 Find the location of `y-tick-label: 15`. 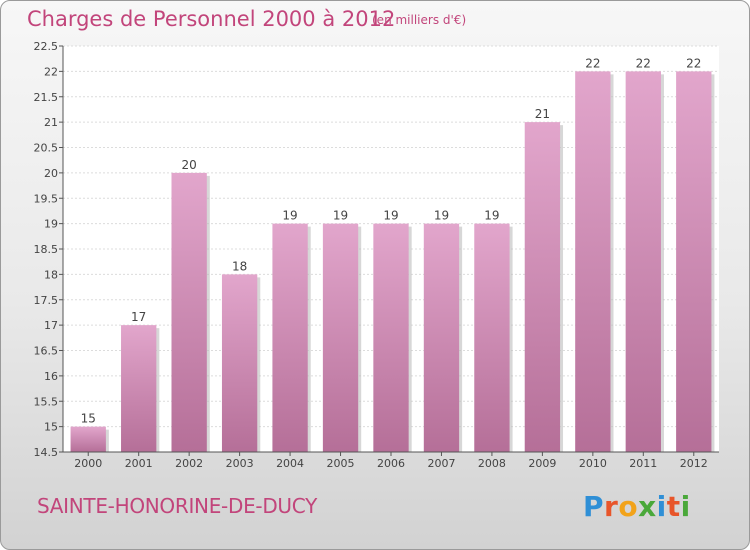

y-tick-label: 15 is located at coordinates (51, 427).